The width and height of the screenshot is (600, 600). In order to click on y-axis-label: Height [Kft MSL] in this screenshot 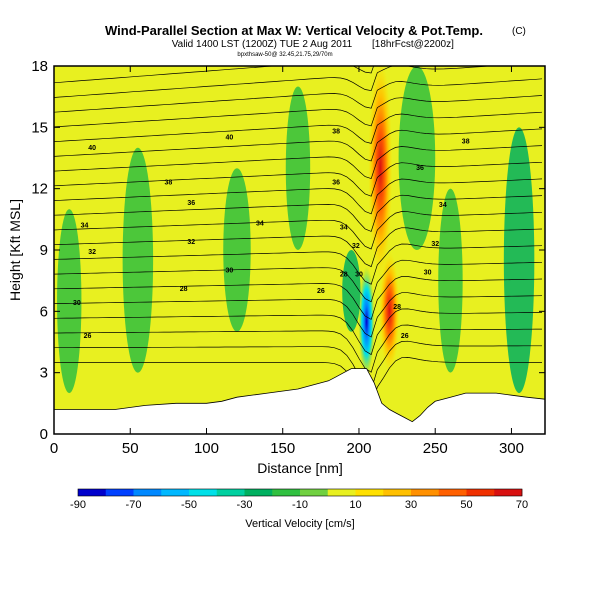, I will do `click(15, 250)`.